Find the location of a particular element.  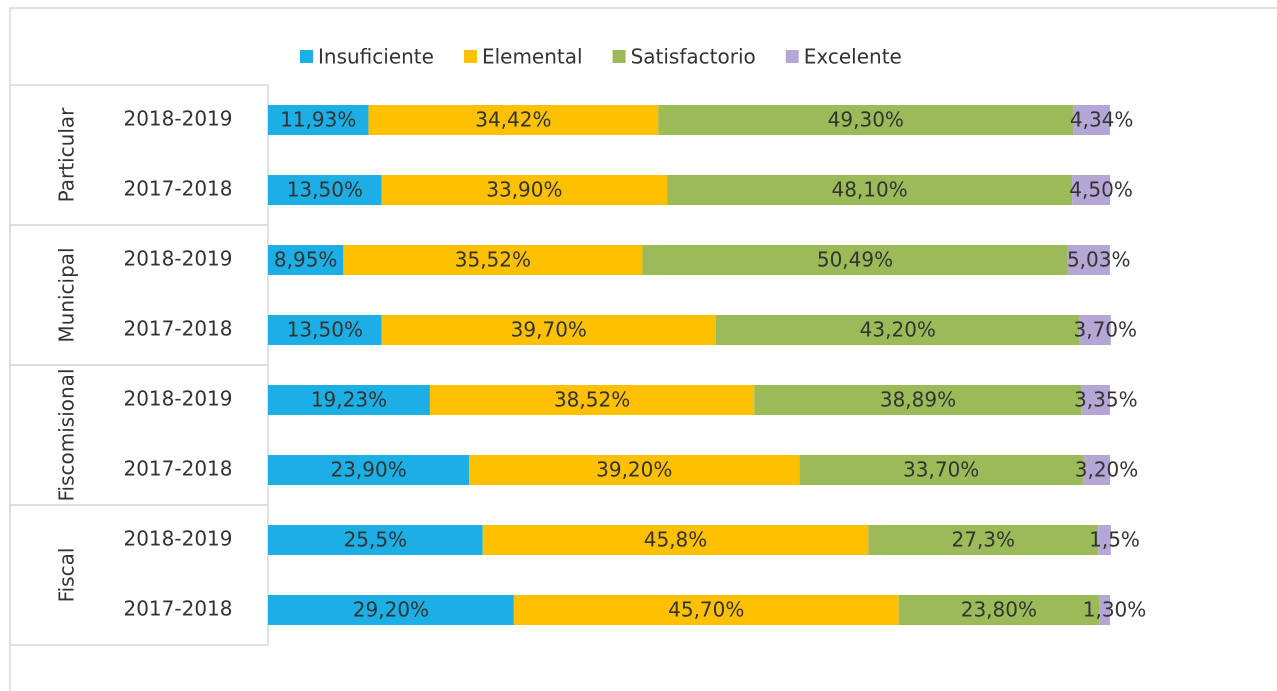

legend-label: Satisfactorio is located at coordinates (693, 57).